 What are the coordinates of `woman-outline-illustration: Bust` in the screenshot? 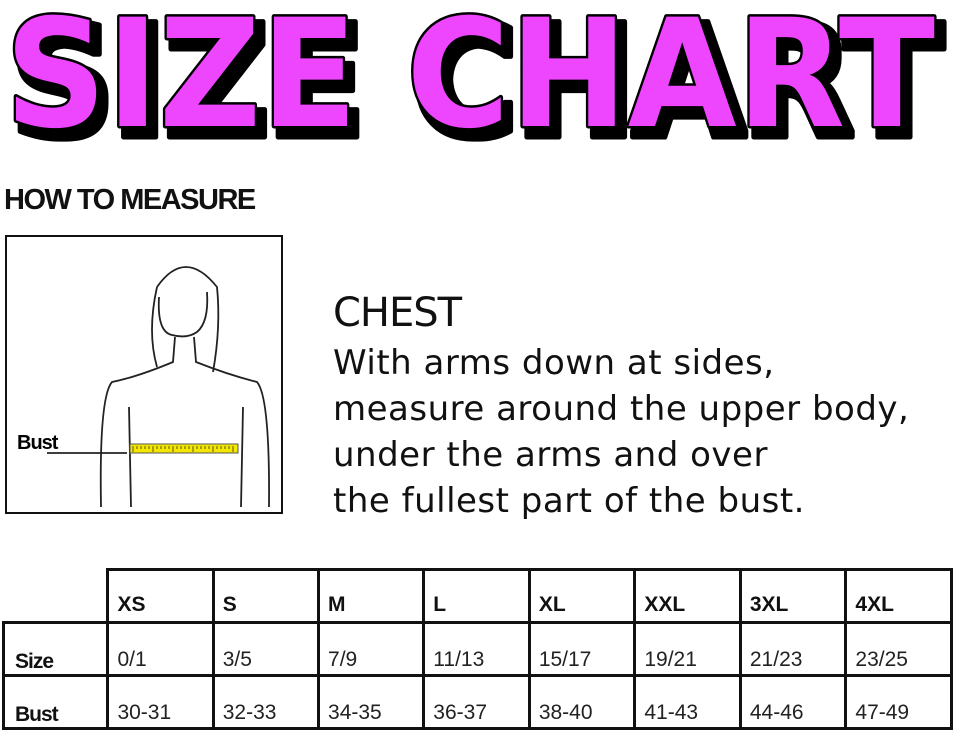 It's located at (143, 387).